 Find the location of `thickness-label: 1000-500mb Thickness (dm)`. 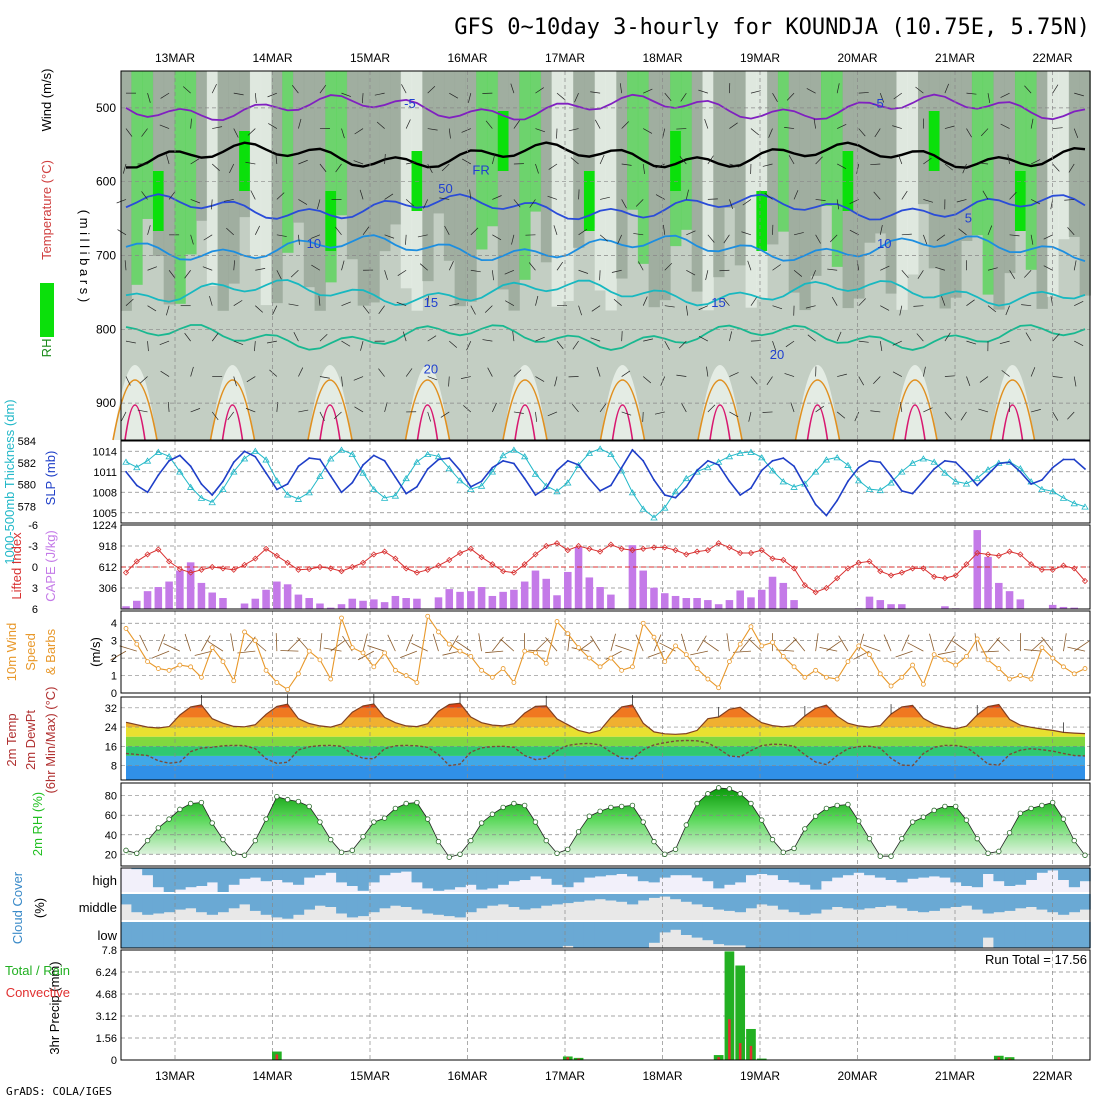

thickness-label: 1000-500mb Thickness (dm) is located at coordinates (9, 481).